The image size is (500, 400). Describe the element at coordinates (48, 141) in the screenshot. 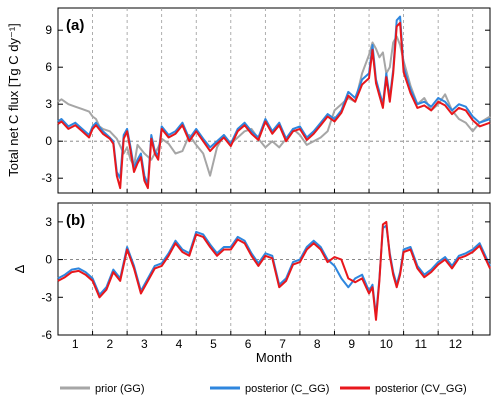

I see `panel-a-y-tick-label: 0` at that location.